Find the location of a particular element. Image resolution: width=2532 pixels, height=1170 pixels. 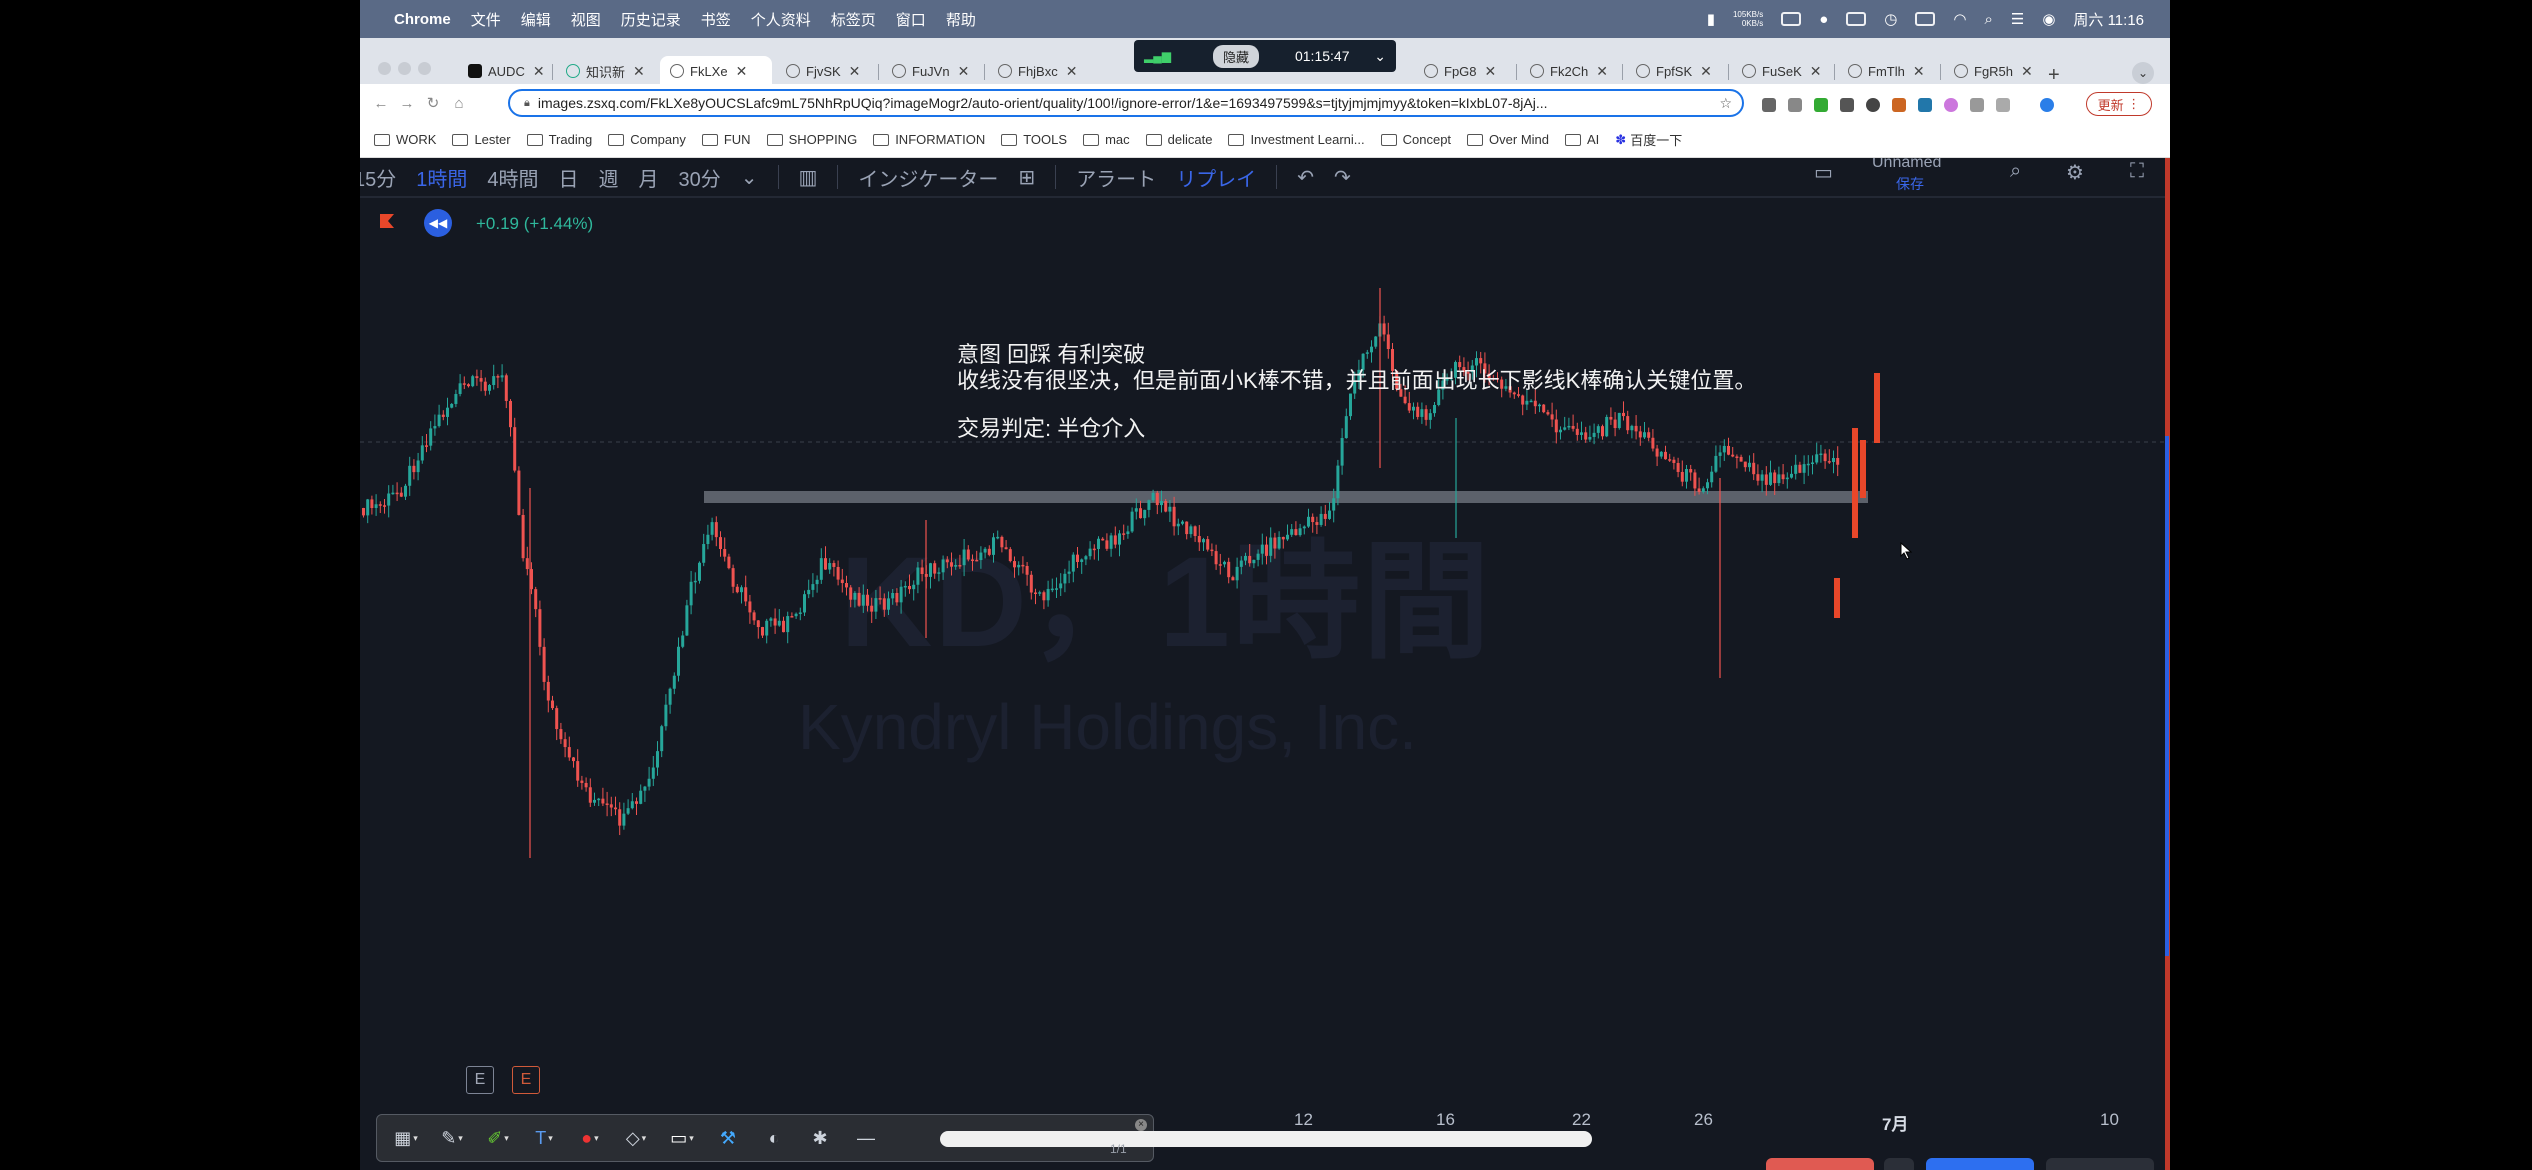

record-icon: ● is located at coordinates (1824, 19).